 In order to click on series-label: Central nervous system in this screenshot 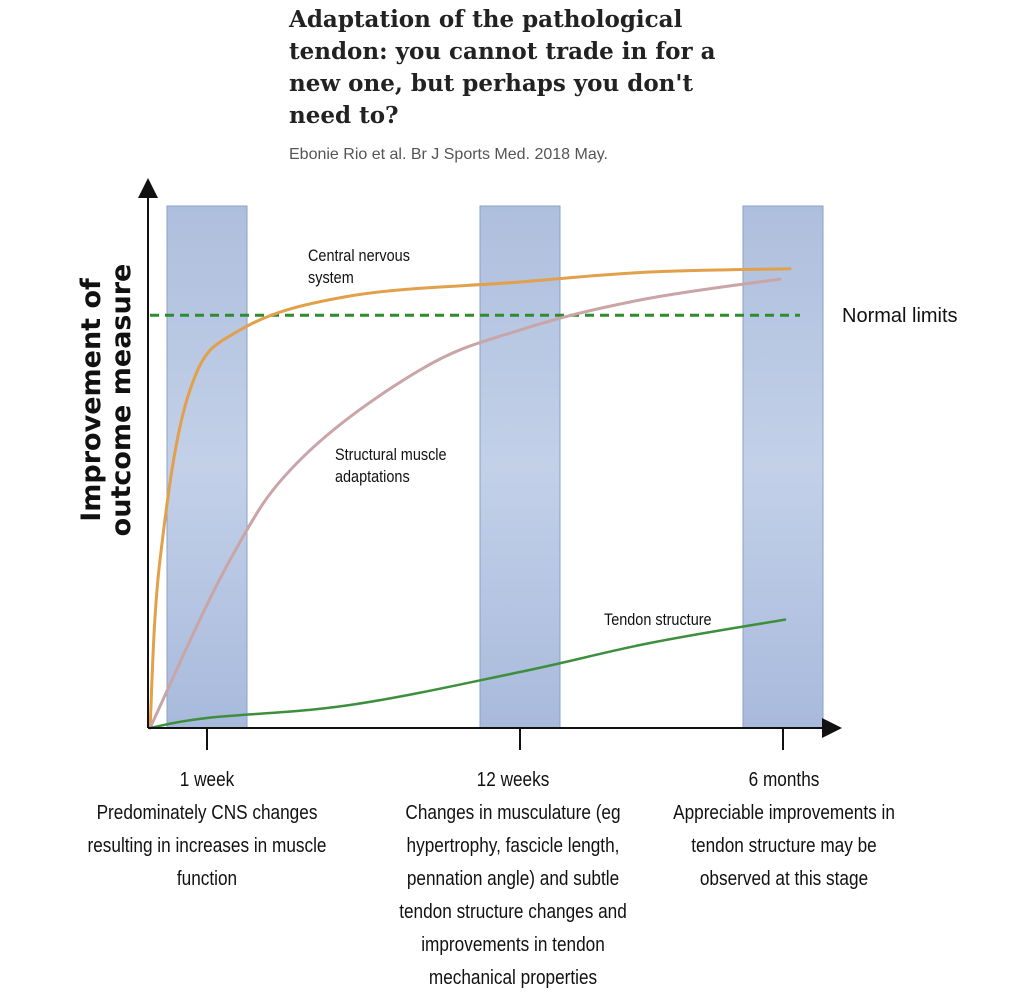, I will do `click(359, 267)`.